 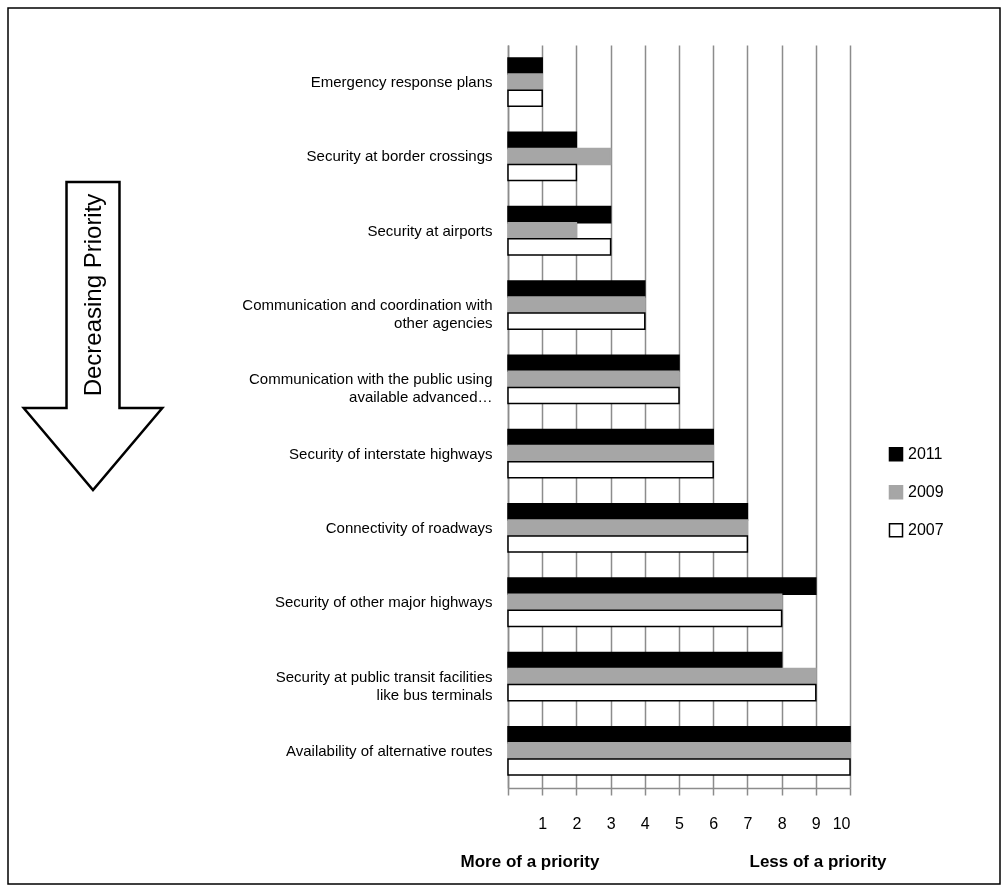 I want to click on y-tick-label: Communication and coordination with other agencies, so click(x=367, y=314).